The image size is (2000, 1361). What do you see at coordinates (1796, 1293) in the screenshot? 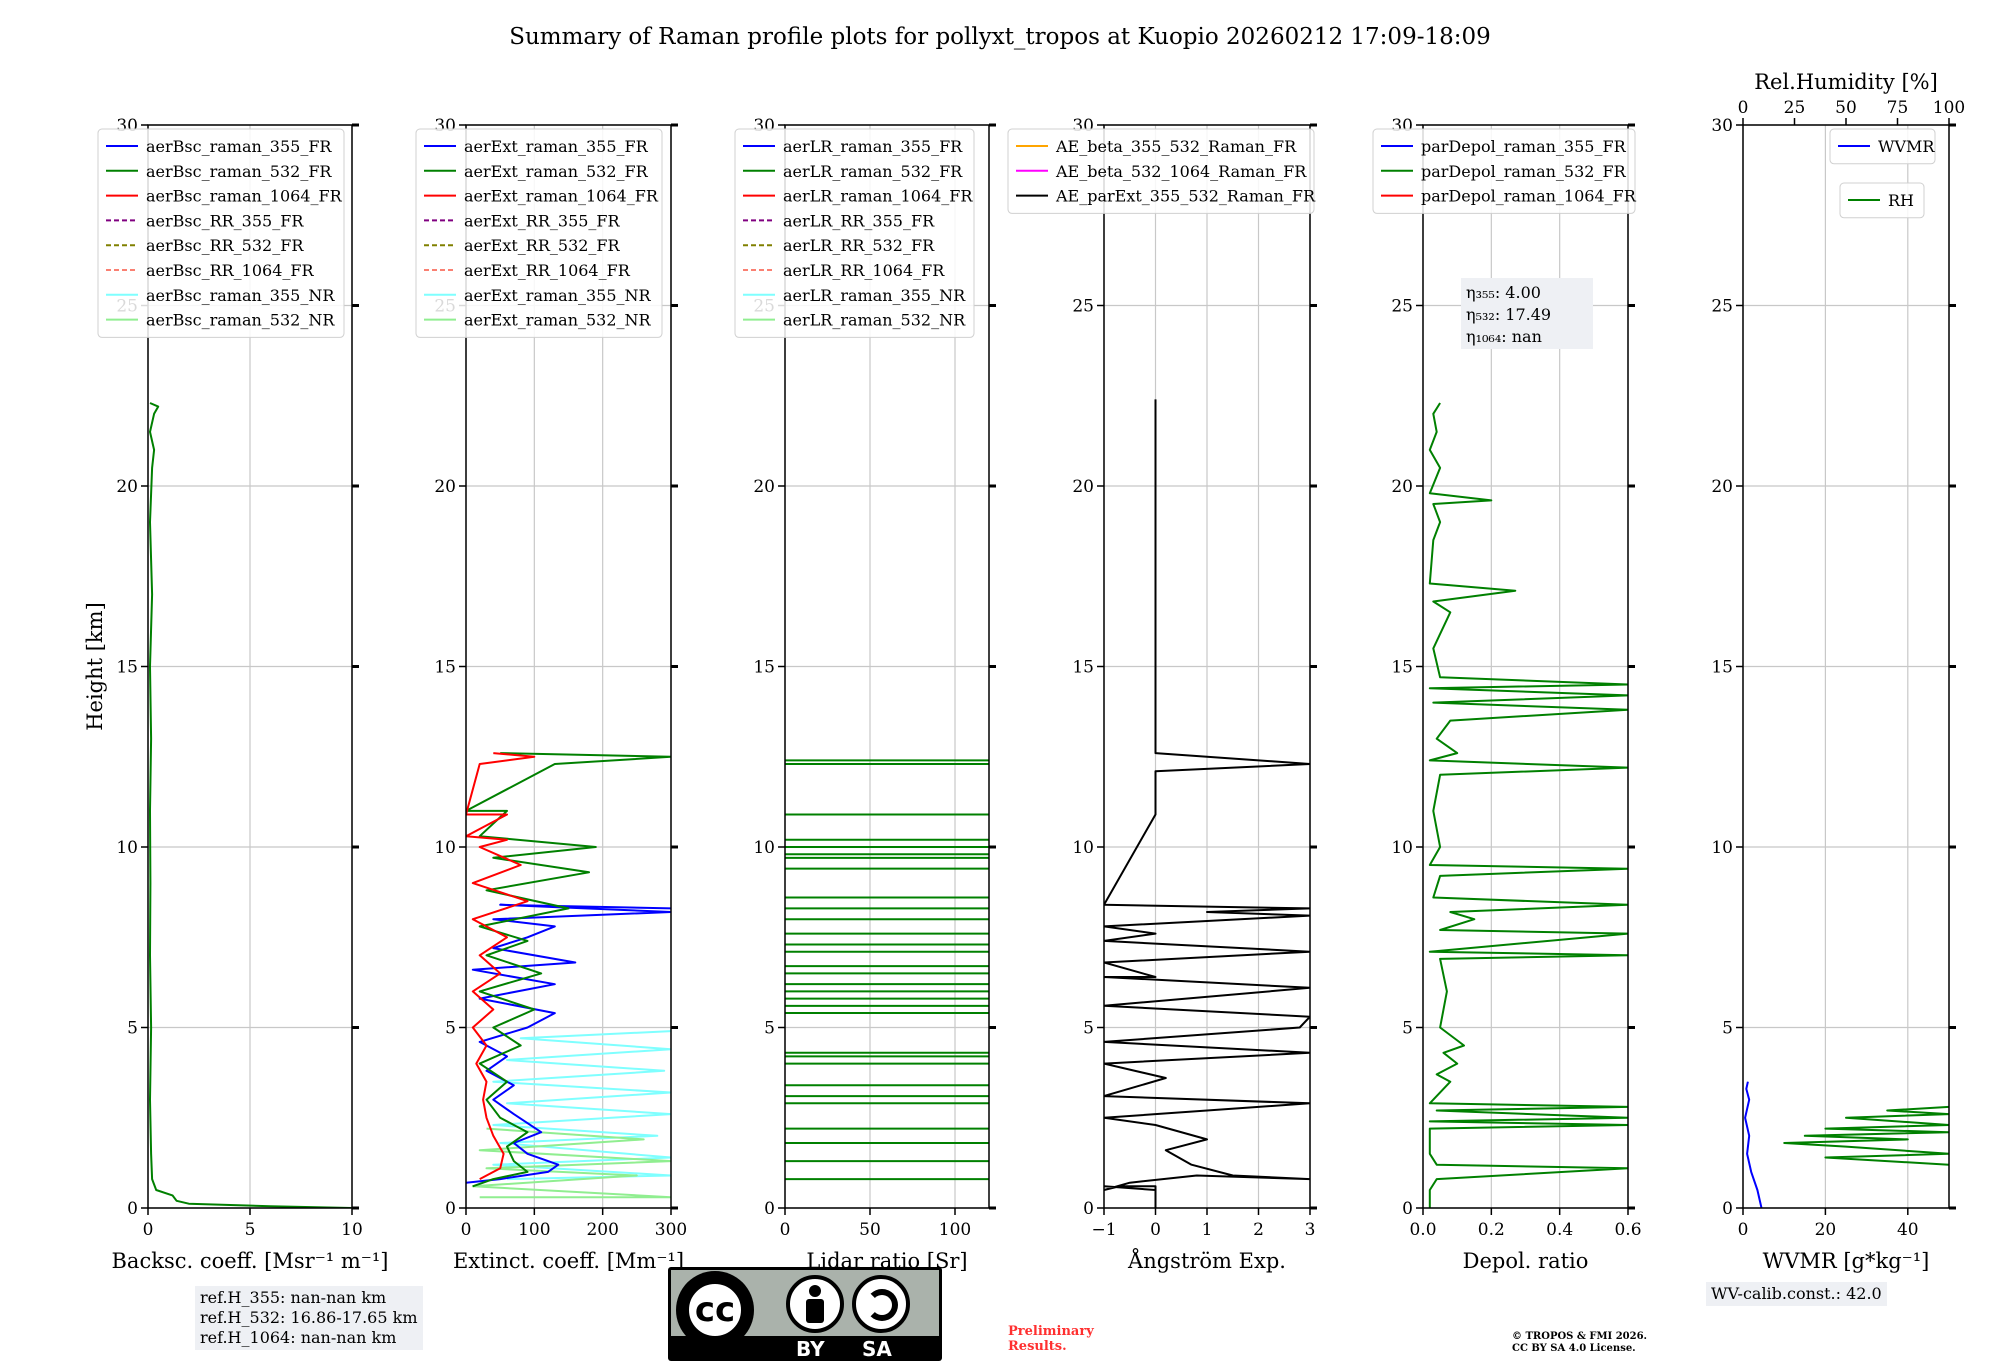
I see `wv-calib-const: WV-calib.const.: 42.0` at bounding box center [1796, 1293].